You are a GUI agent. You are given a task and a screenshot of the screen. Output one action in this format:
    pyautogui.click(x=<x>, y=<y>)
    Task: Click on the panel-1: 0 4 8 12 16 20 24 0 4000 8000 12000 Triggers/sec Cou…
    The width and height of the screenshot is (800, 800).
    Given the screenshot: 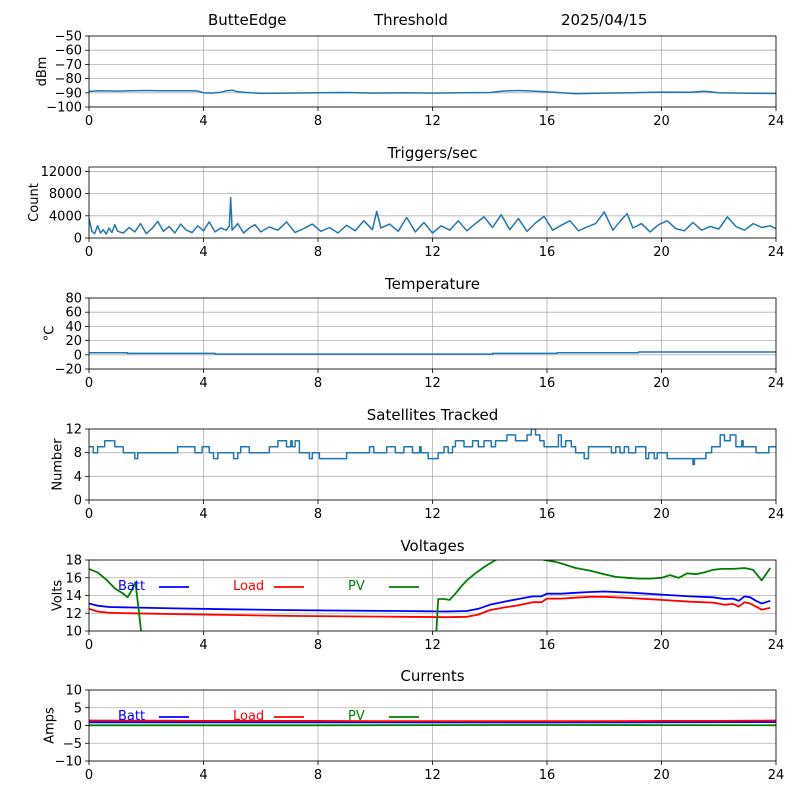 What is the action you would take?
    pyautogui.click(x=405, y=202)
    